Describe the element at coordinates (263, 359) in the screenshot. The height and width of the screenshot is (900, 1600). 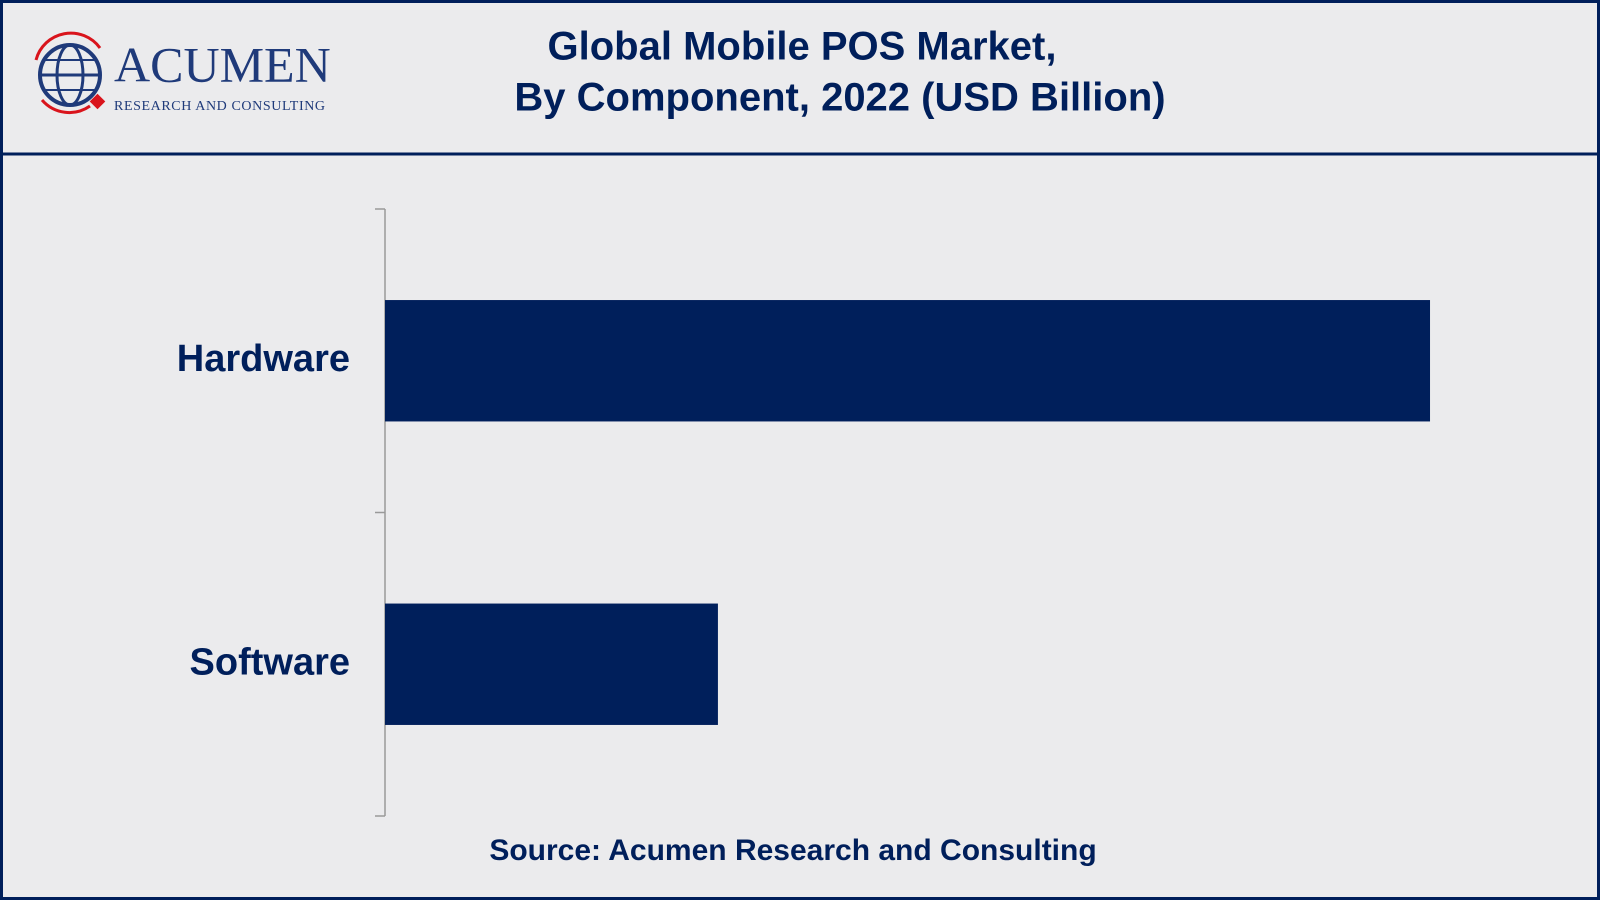
I see `y-tick-label: Hardware` at that location.